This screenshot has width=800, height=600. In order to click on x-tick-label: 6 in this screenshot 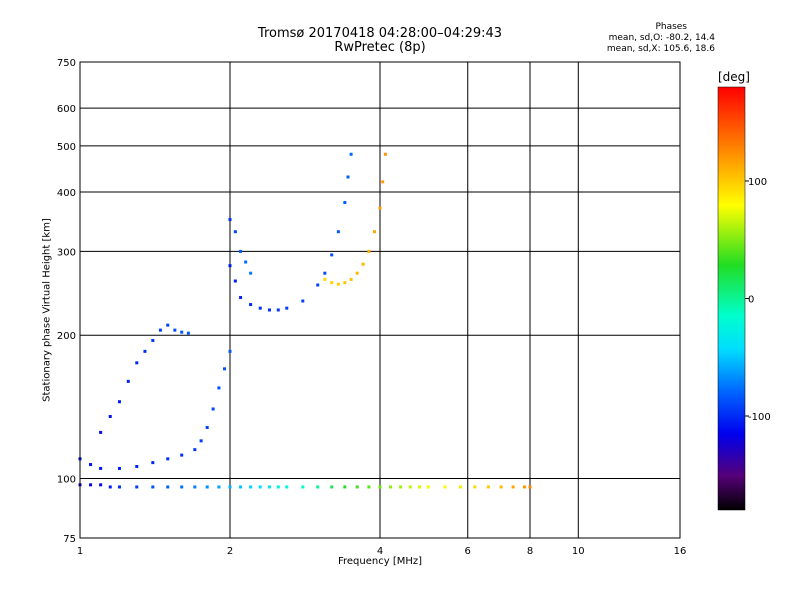, I will do `click(468, 551)`.